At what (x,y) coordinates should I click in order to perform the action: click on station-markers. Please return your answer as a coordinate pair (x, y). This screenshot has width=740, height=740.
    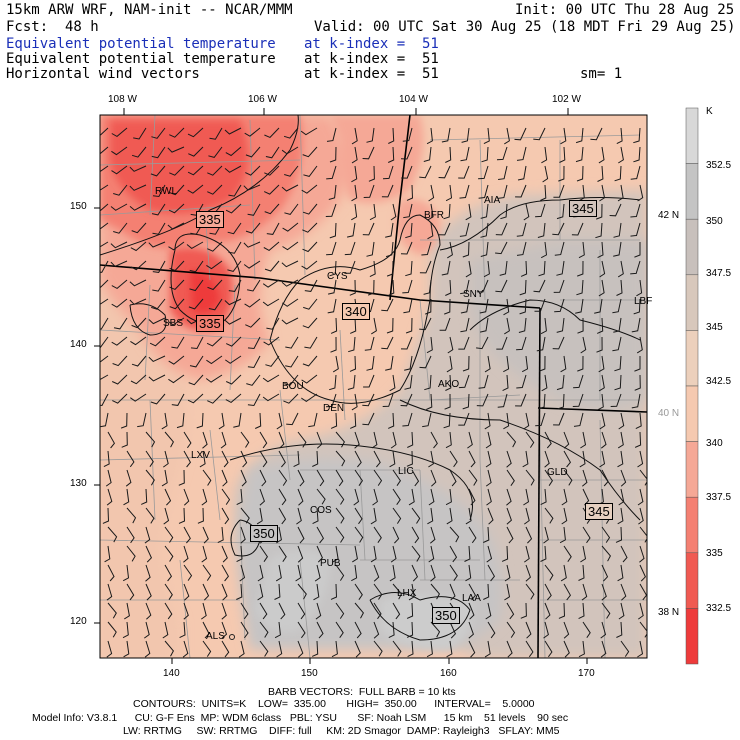
    Looking at the image, I should click on (232, 637).